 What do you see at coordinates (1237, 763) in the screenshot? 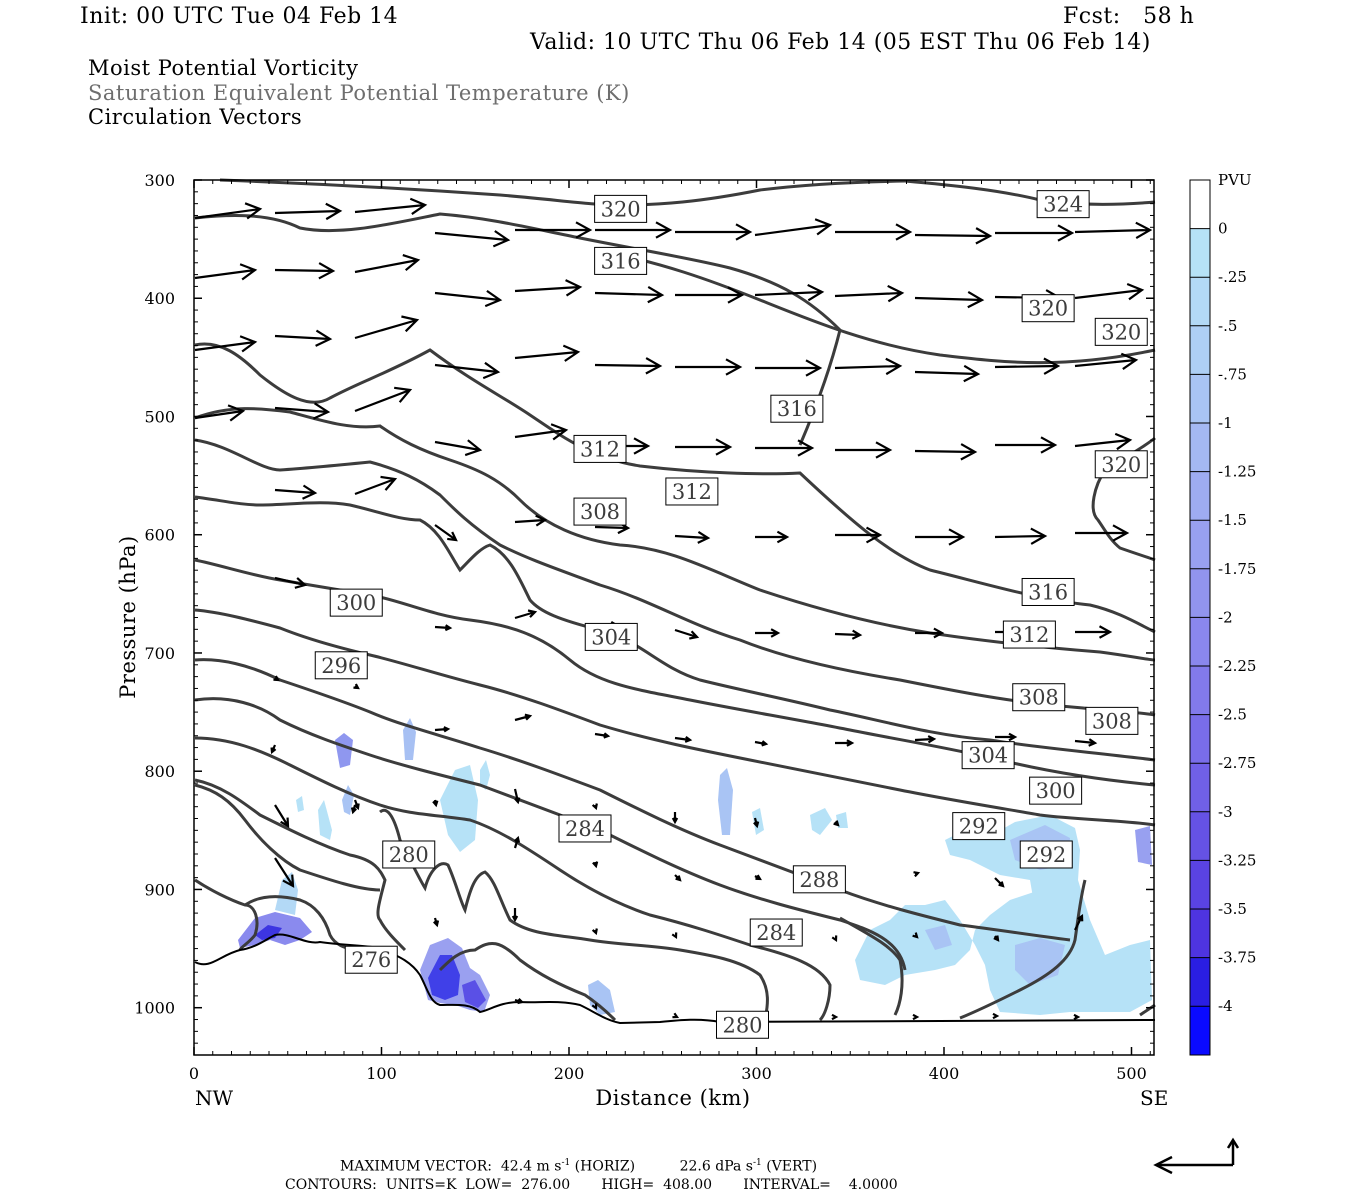
I see `colorbar-label: -2.75` at bounding box center [1237, 763].